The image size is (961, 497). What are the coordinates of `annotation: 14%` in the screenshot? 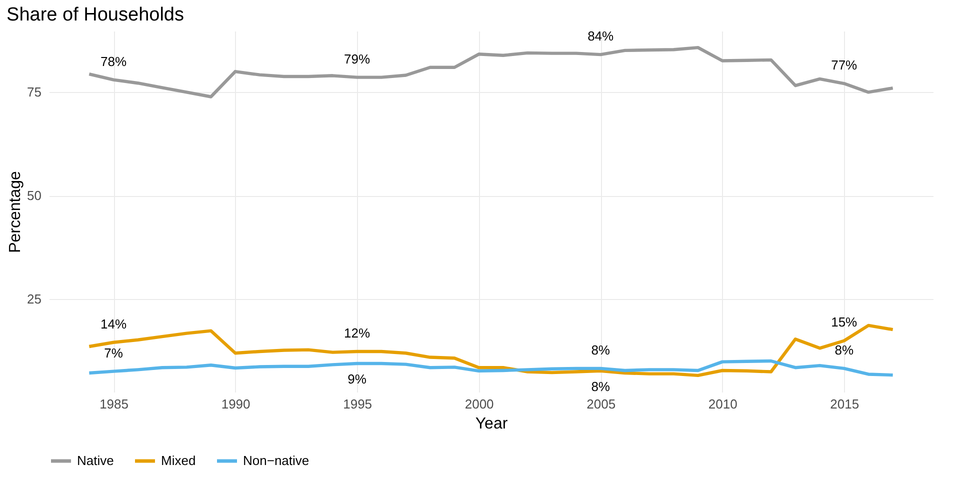 It's located at (113, 324).